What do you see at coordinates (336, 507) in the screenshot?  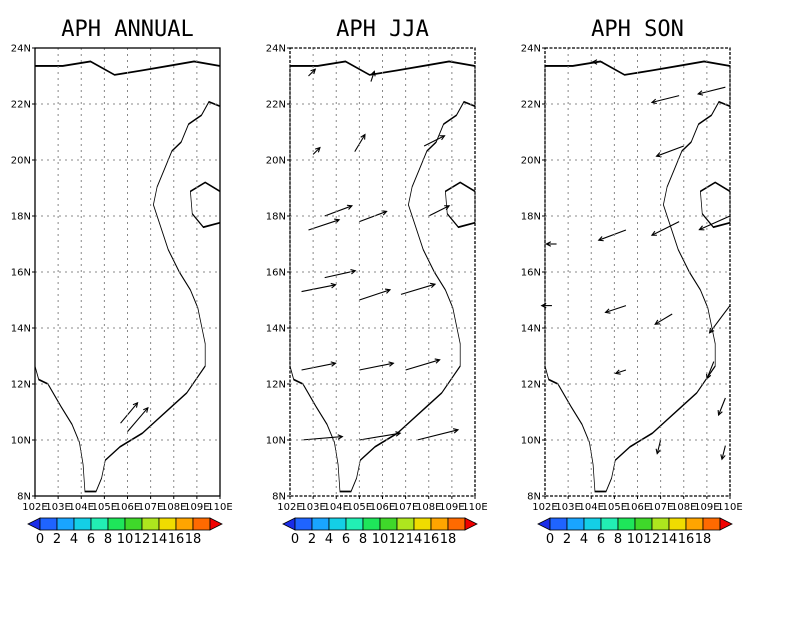 I see `x-tick-label: 104E` at bounding box center [336, 507].